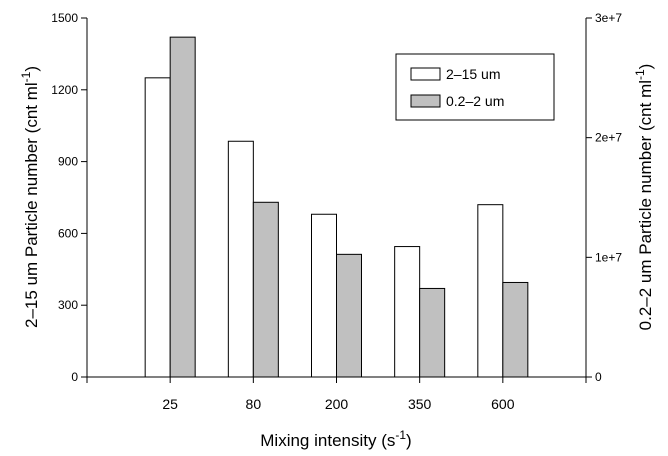 The width and height of the screenshot is (668, 456). I want to click on x-category-label: 350, so click(420, 404).